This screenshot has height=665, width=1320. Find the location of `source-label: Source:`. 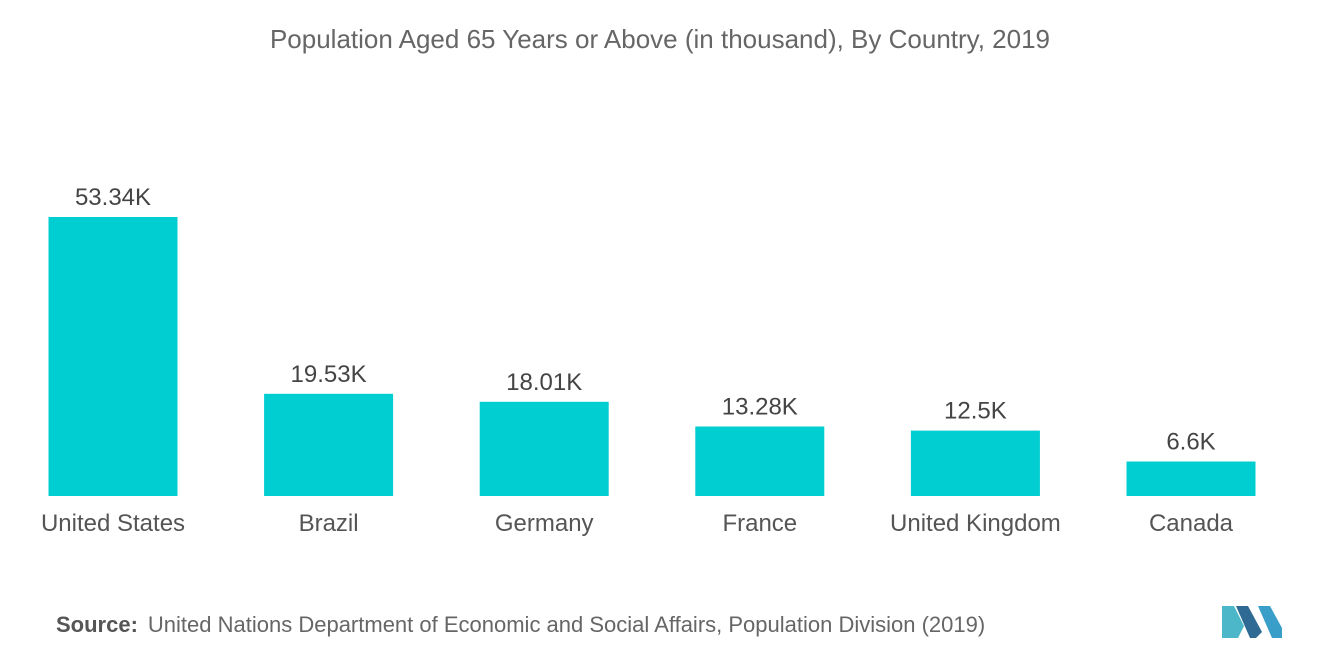

source-label: Source: is located at coordinates (97, 624).